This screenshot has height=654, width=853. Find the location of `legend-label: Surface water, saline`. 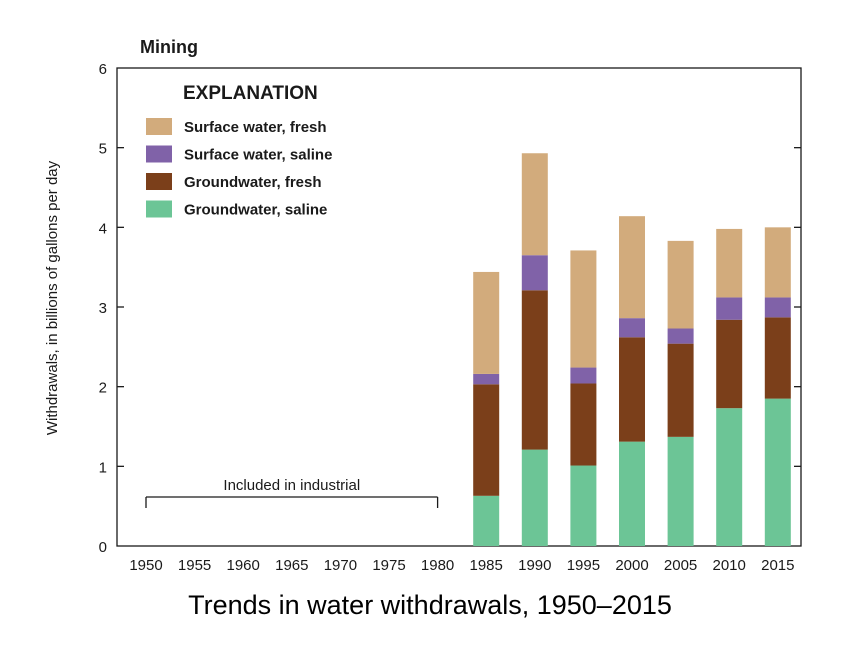

legend-label: Surface water, saline is located at coordinates (258, 155).